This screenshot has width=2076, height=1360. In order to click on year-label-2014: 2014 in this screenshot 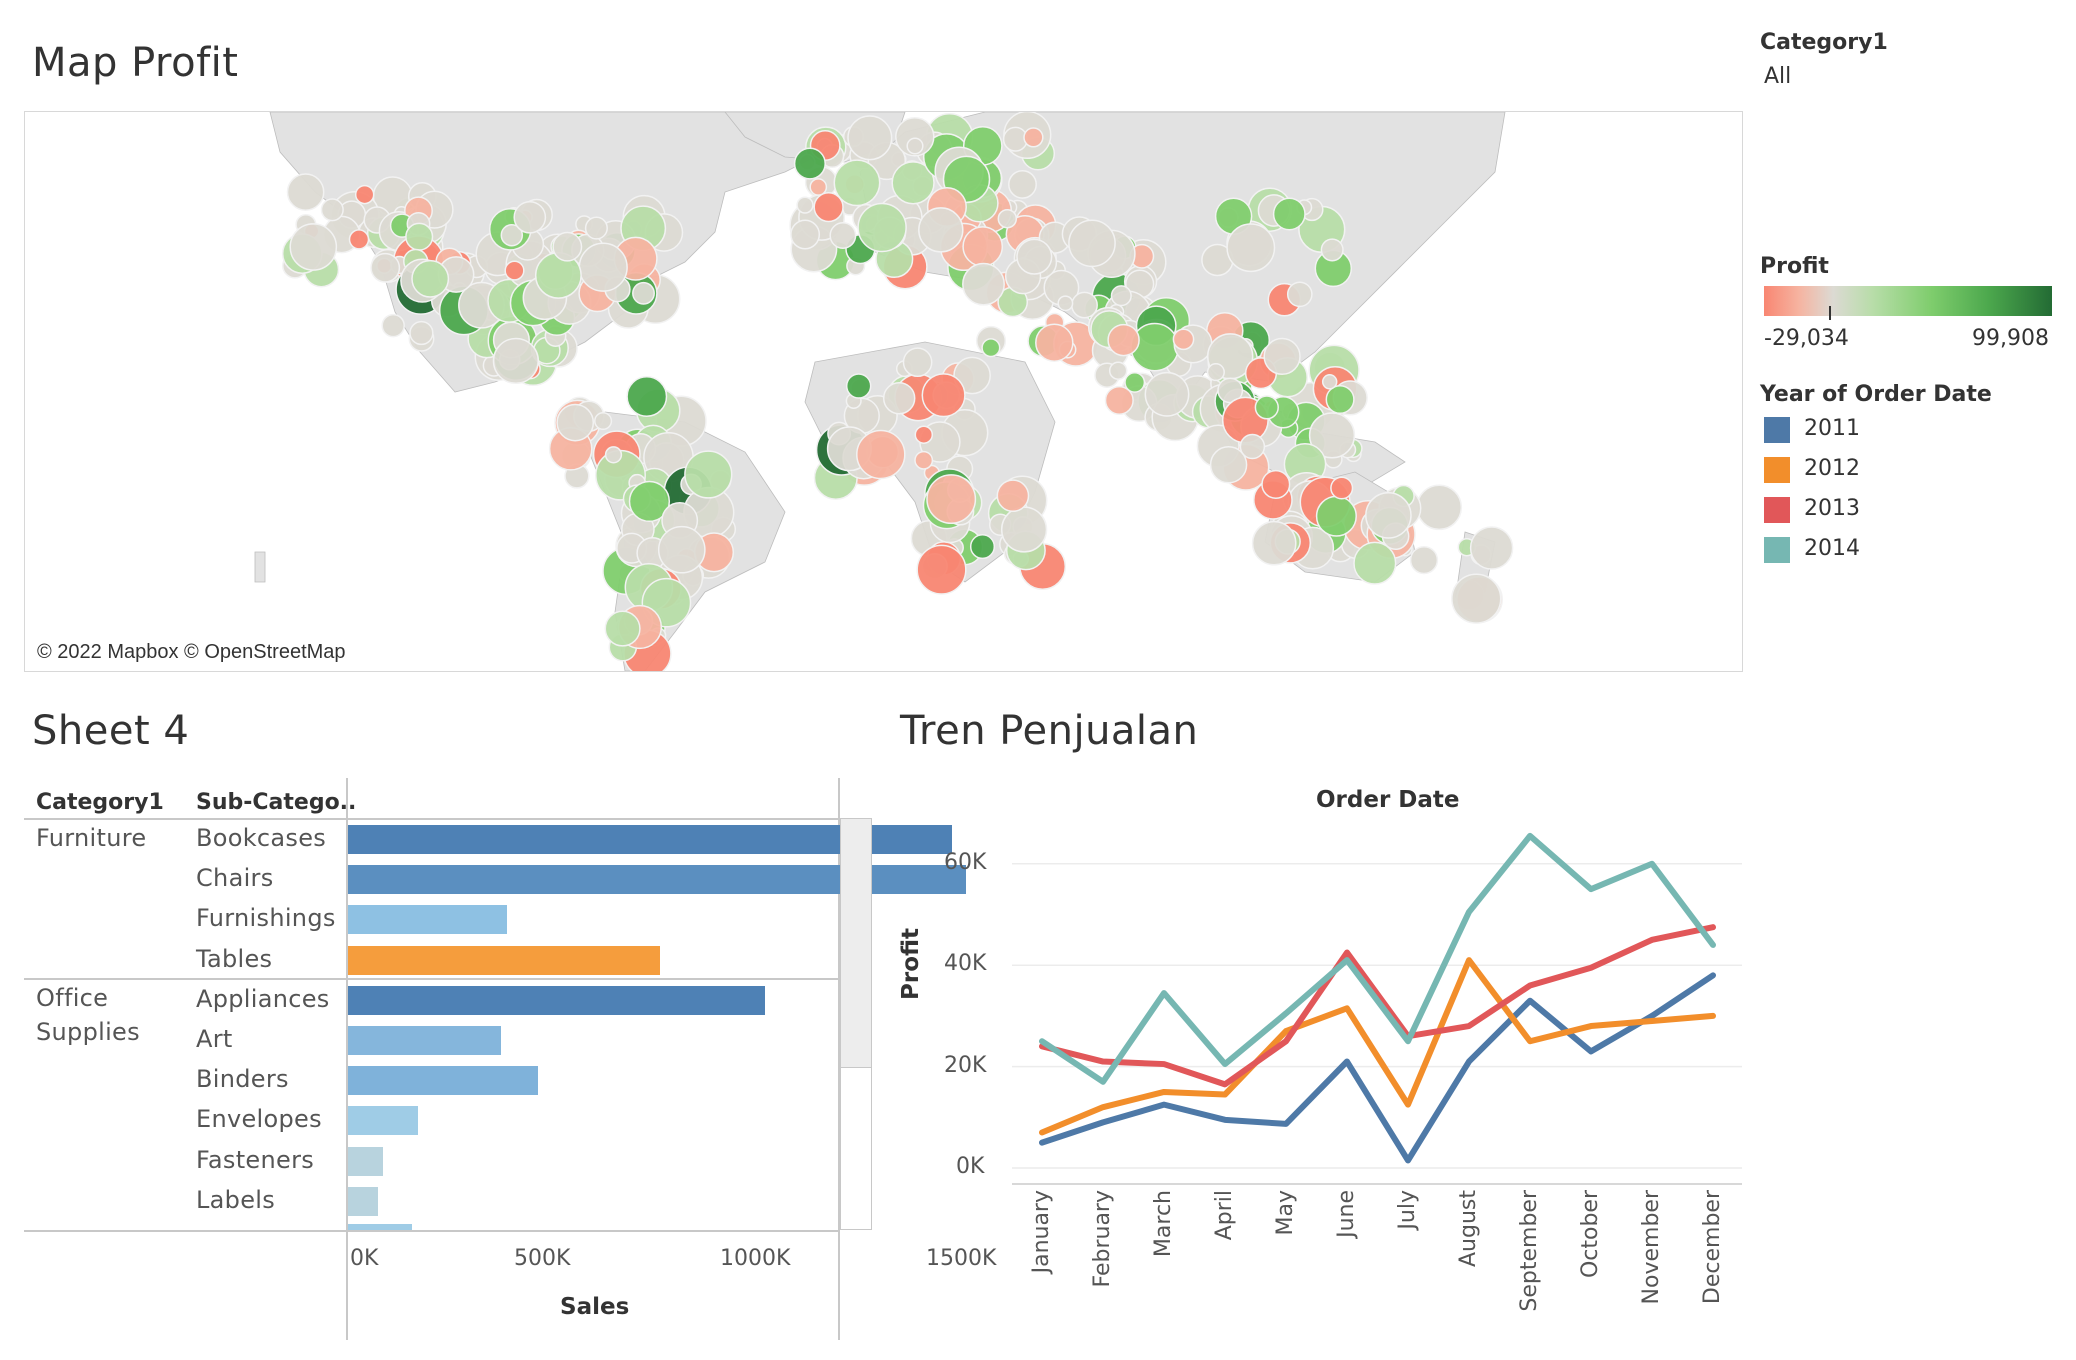, I will do `click(1832, 548)`.